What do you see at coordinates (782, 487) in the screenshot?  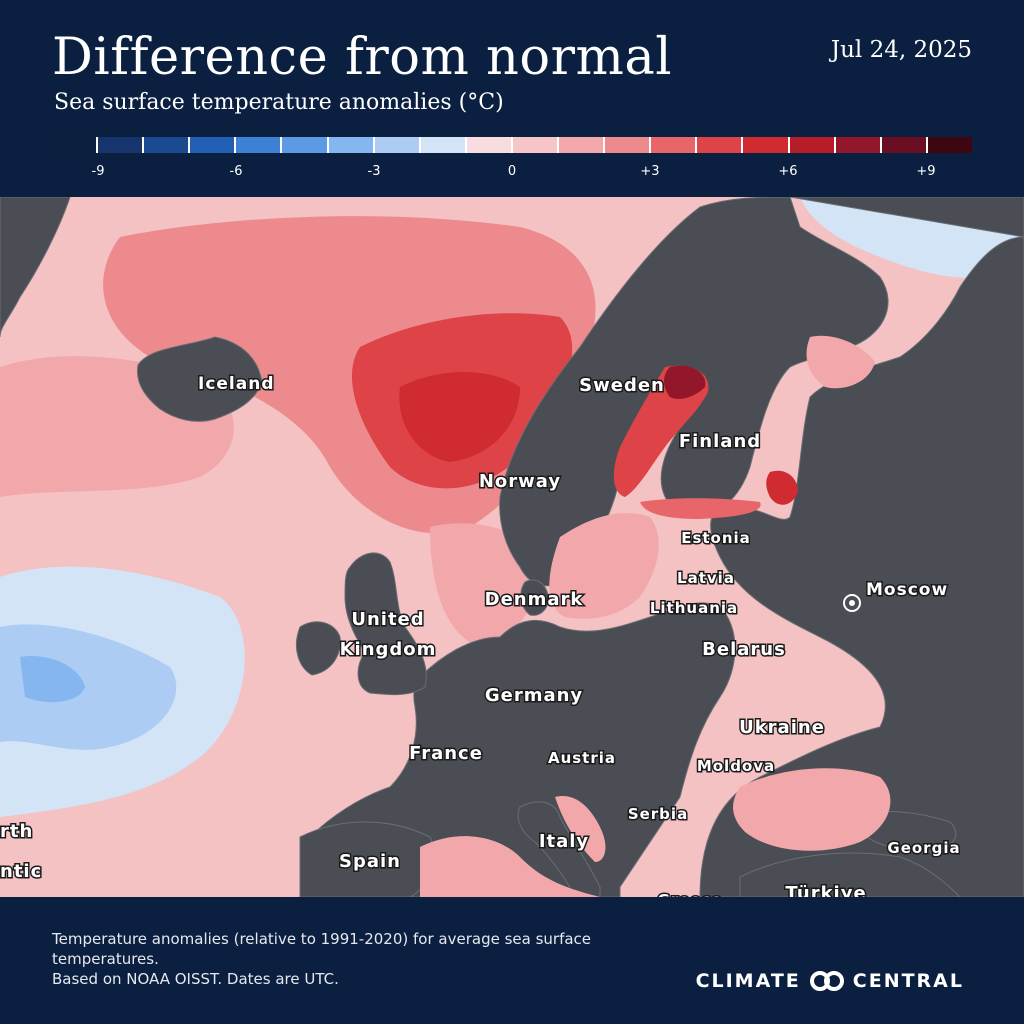 I see `lake-ladoga` at bounding box center [782, 487].